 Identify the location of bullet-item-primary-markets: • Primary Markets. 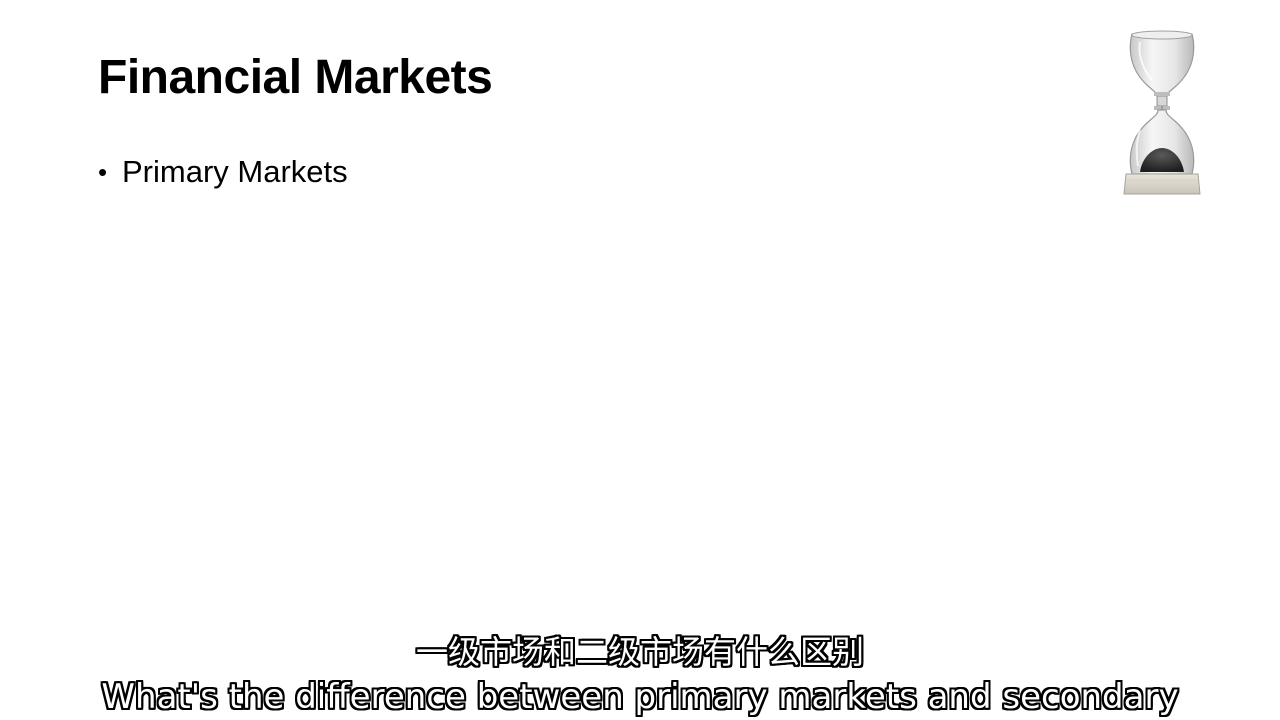
(223, 172).